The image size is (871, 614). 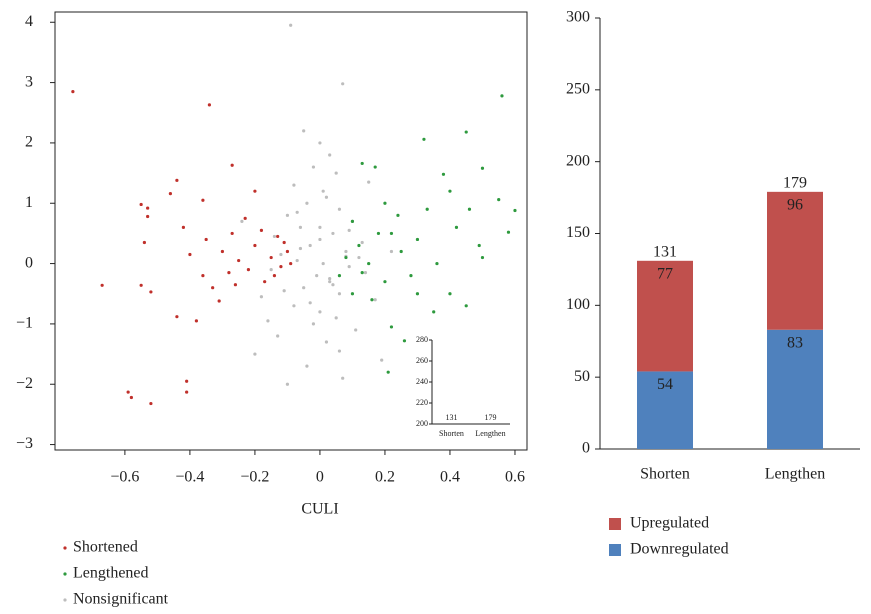 What do you see at coordinates (795, 260) in the screenshot?
I see `bar-segment` at bounding box center [795, 260].